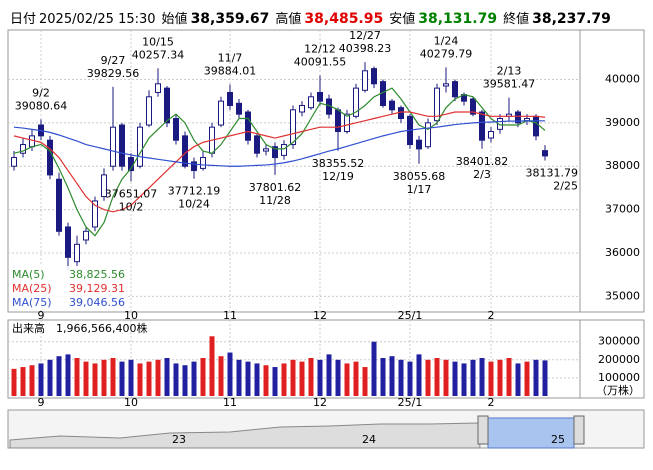  Describe the element at coordinates (552, 173) in the screenshot. I see `annotation-value: 38131.79` at that location.